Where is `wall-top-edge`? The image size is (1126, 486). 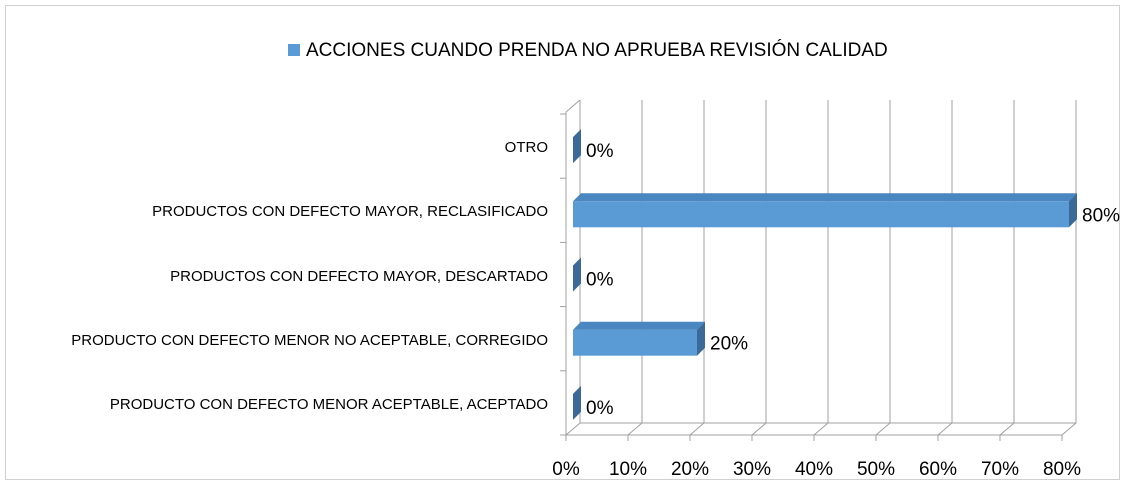 wall-top-edge is located at coordinates (573, 106).